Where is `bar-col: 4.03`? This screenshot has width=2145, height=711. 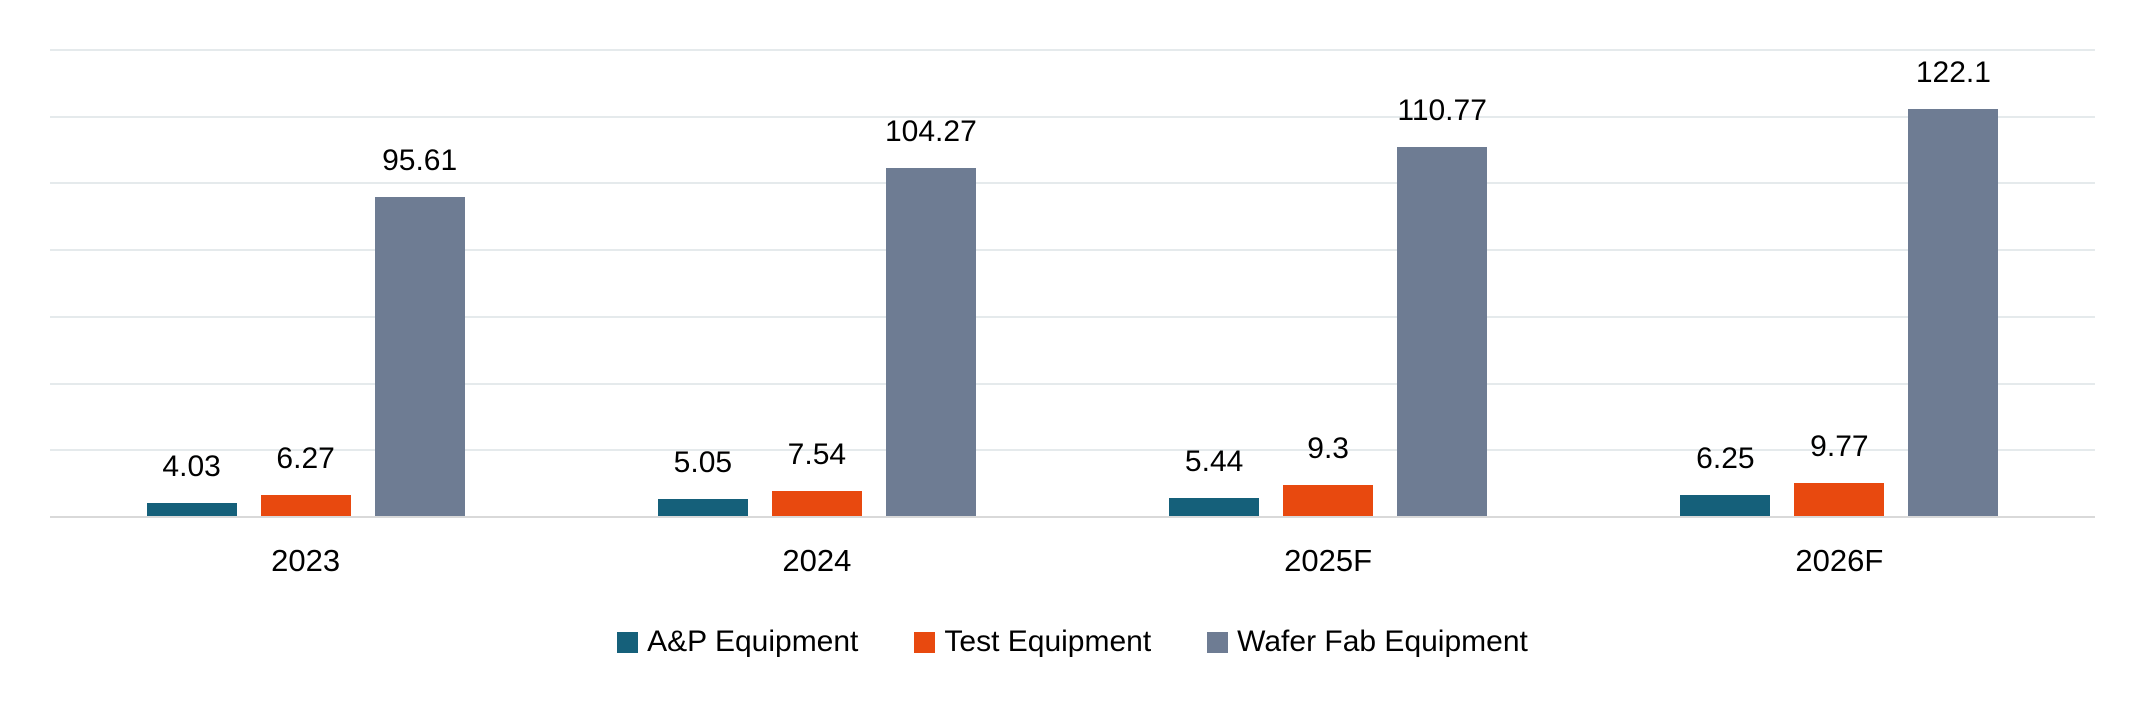
bar-col: 4.03 is located at coordinates (191, 482).